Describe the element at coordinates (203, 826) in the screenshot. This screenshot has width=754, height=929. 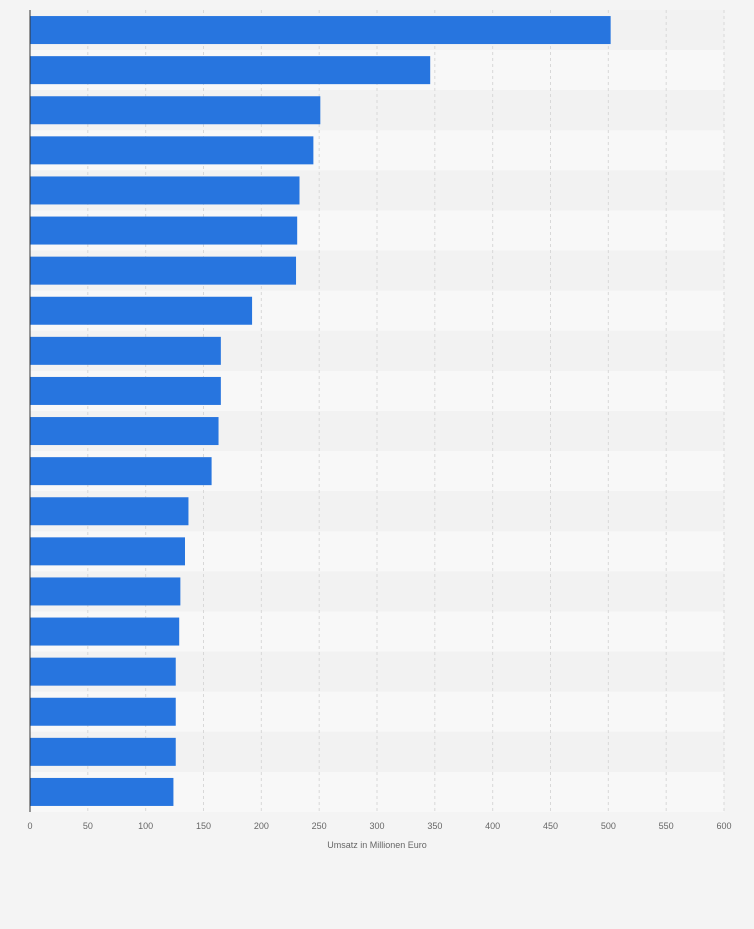
I see `x-tick-label: 150` at that location.